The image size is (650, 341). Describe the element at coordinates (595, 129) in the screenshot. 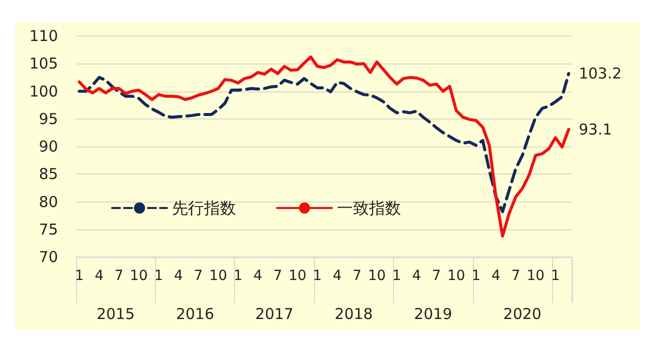

I see `data-label: 93.1` at that location.